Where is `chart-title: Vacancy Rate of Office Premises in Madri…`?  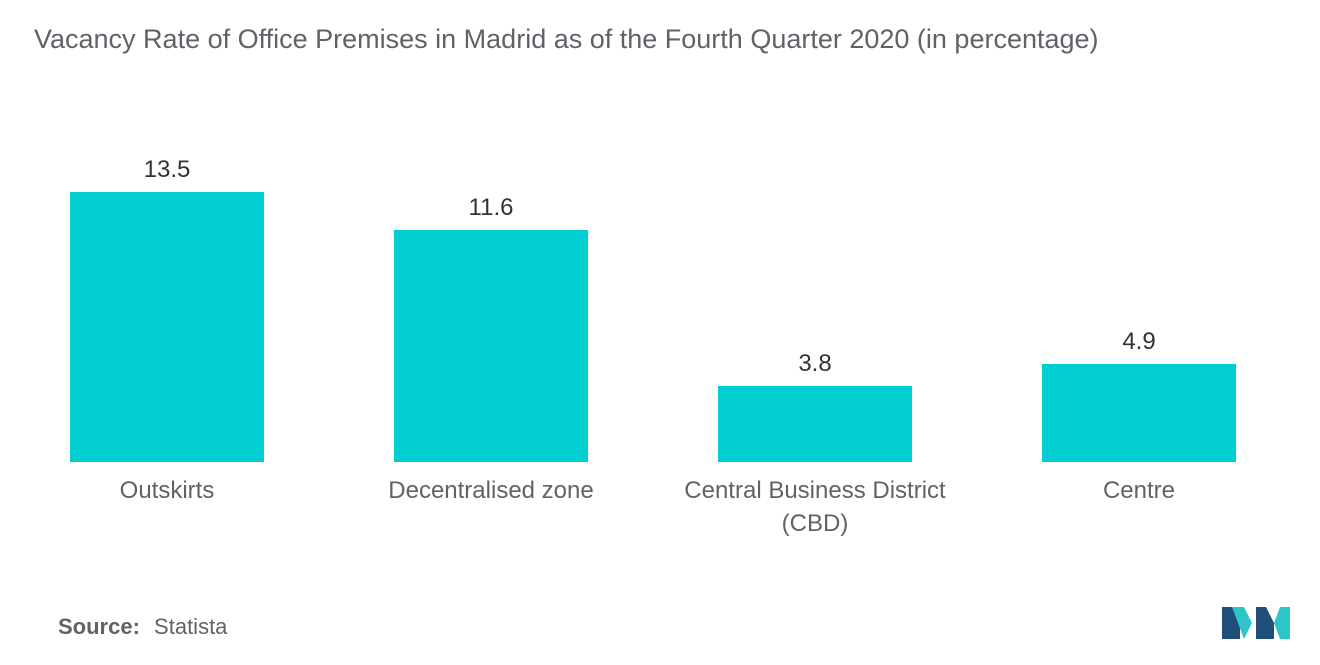
chart-title: Vacancy Rate of Office Premises in Madri… is located at coordinates (566, 39).